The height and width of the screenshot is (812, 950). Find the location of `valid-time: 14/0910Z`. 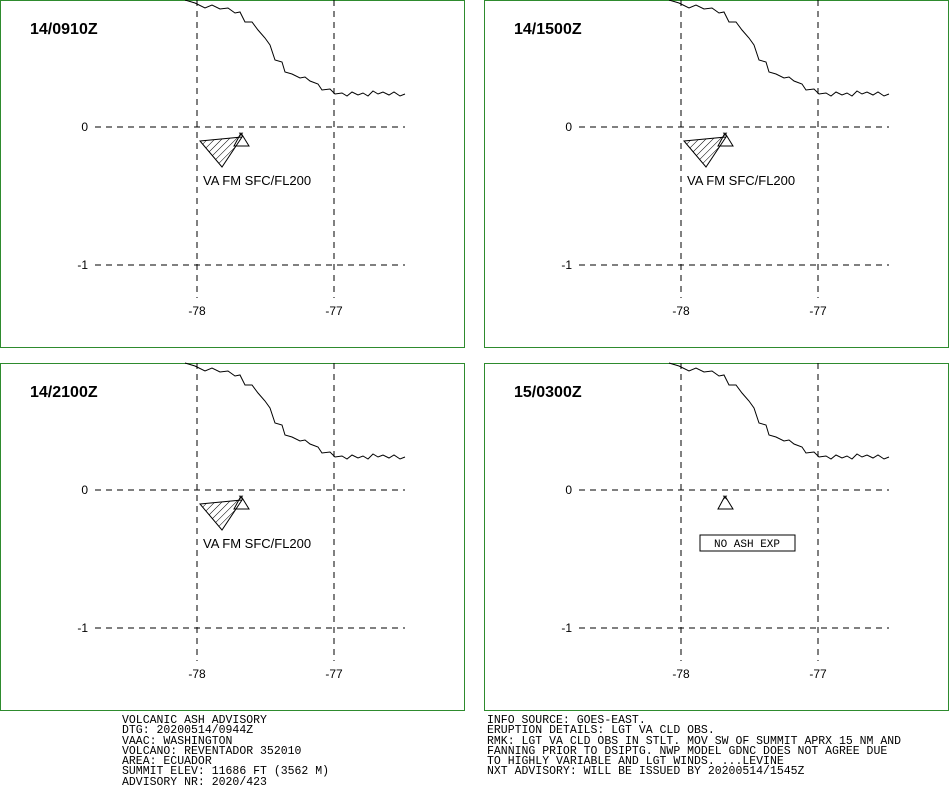

valid-time: 14/0910Z is located at coordinates (64, 29).